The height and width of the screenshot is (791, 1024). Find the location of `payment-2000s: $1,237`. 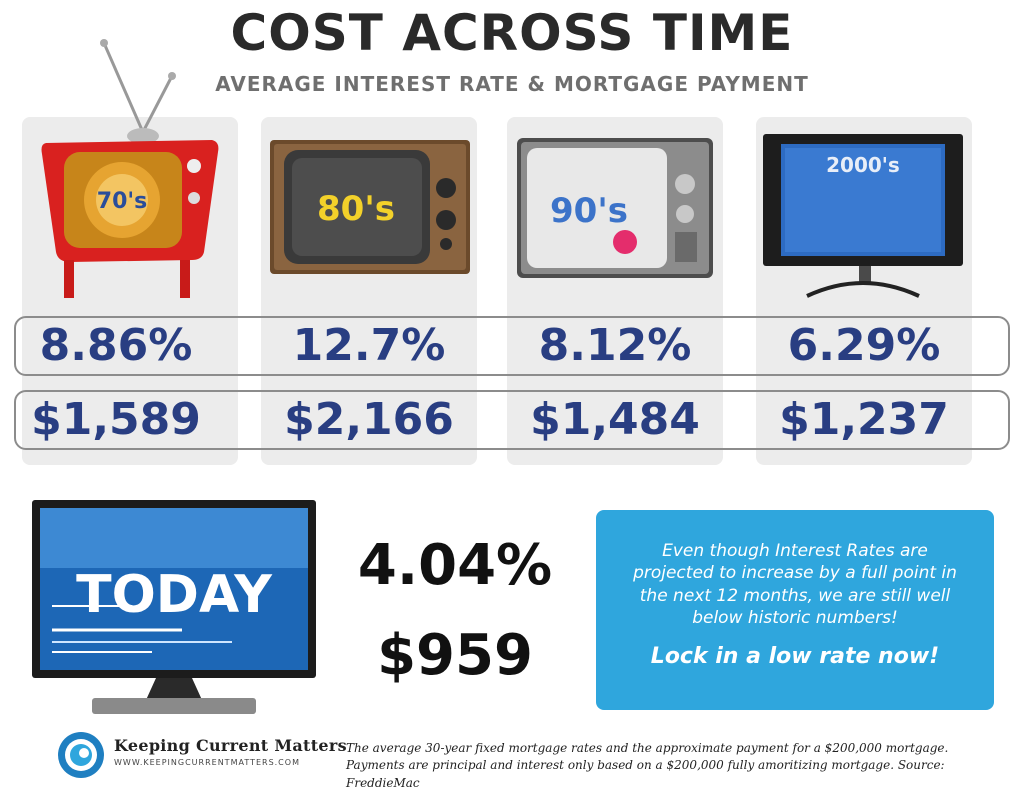

payment-2000s: $1,237 is located at coordinates (864, 419).